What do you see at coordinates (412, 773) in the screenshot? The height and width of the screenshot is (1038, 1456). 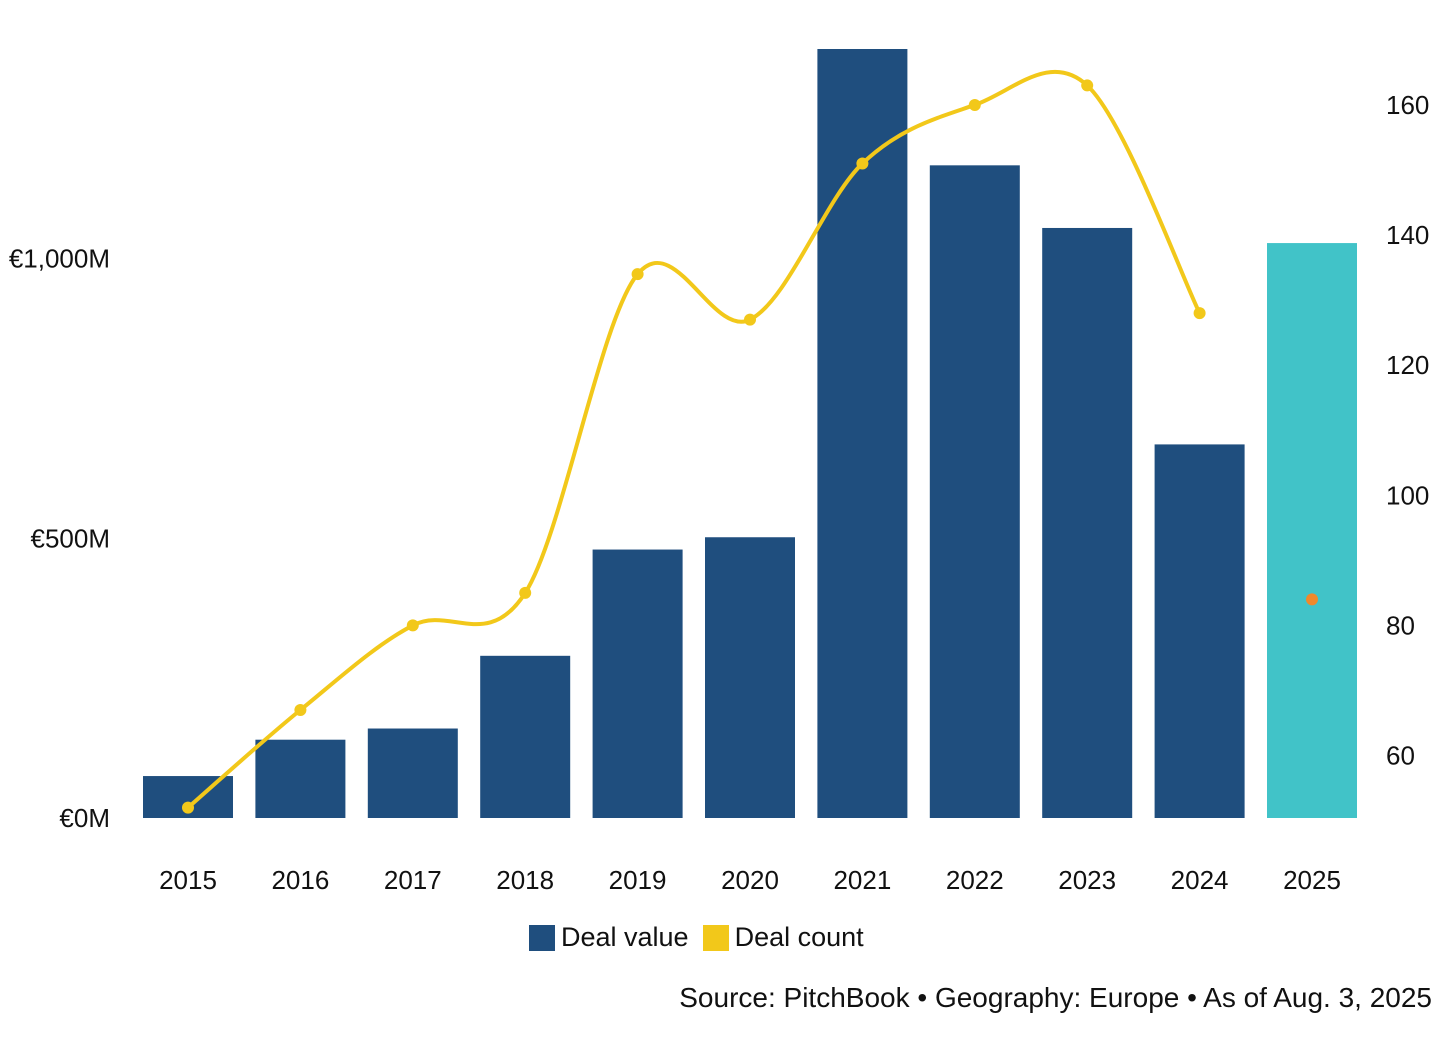 I see `bar-2017` at bounding box center [412, 773].